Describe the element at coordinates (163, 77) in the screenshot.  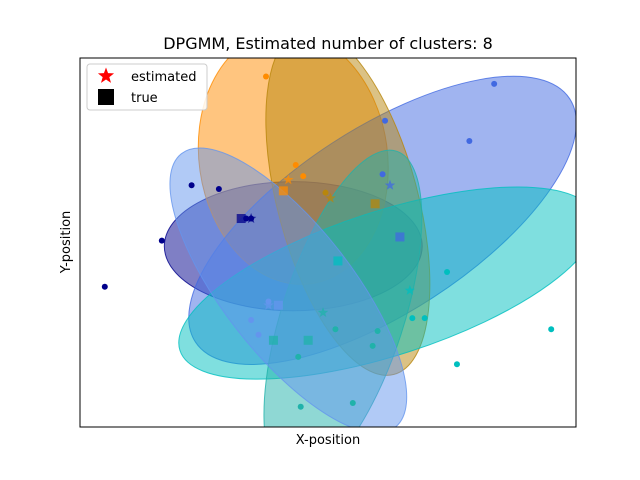
I see `legend-label-estimated: estimated` at that location.